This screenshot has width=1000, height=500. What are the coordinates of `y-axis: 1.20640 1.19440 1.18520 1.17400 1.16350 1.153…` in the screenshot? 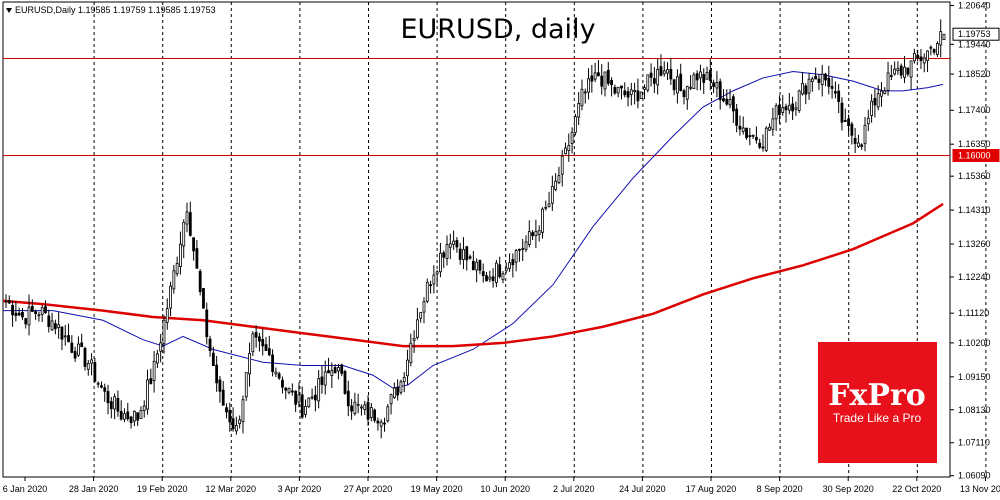 It's located at (970, 241).